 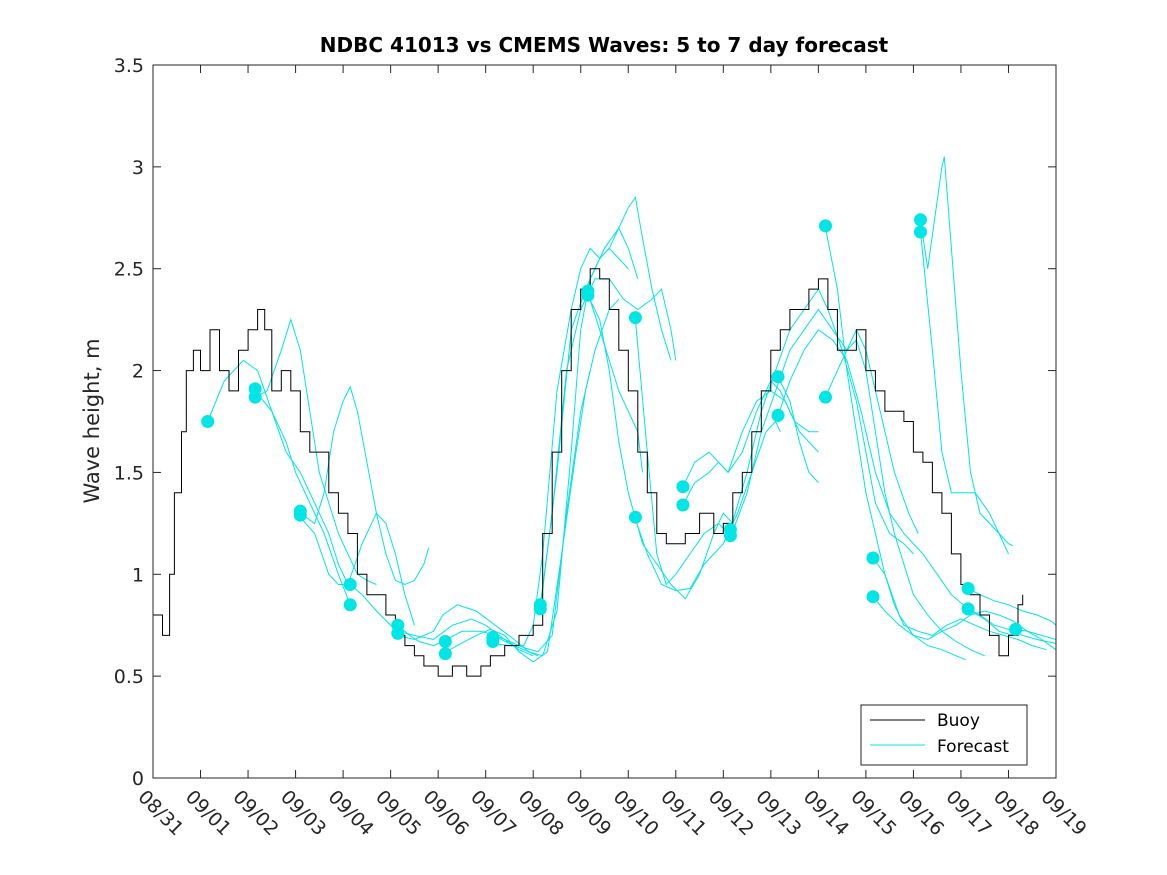 I want to click on y-tick-label-0: 0, so click(x=138, y=779).